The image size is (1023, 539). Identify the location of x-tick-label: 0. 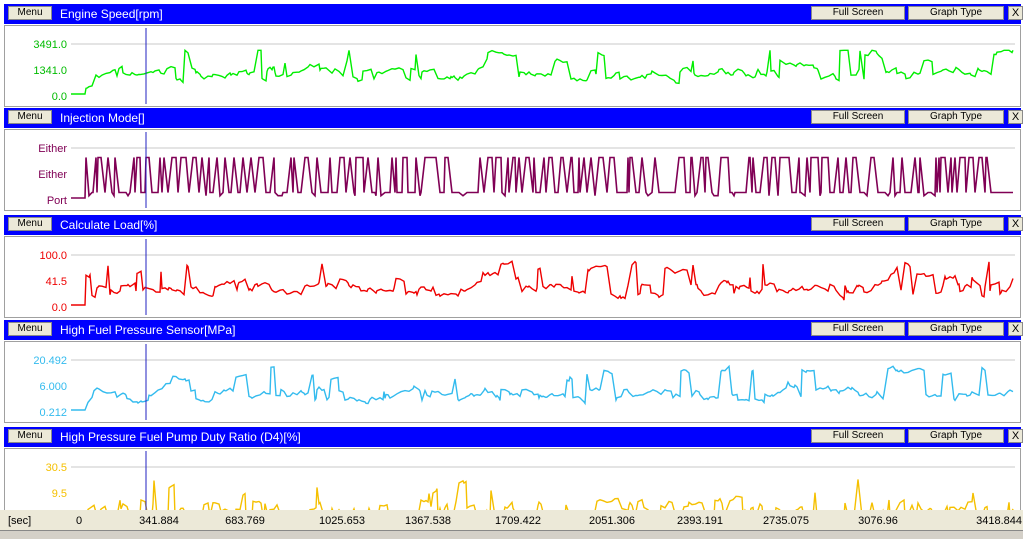
(79, 521).